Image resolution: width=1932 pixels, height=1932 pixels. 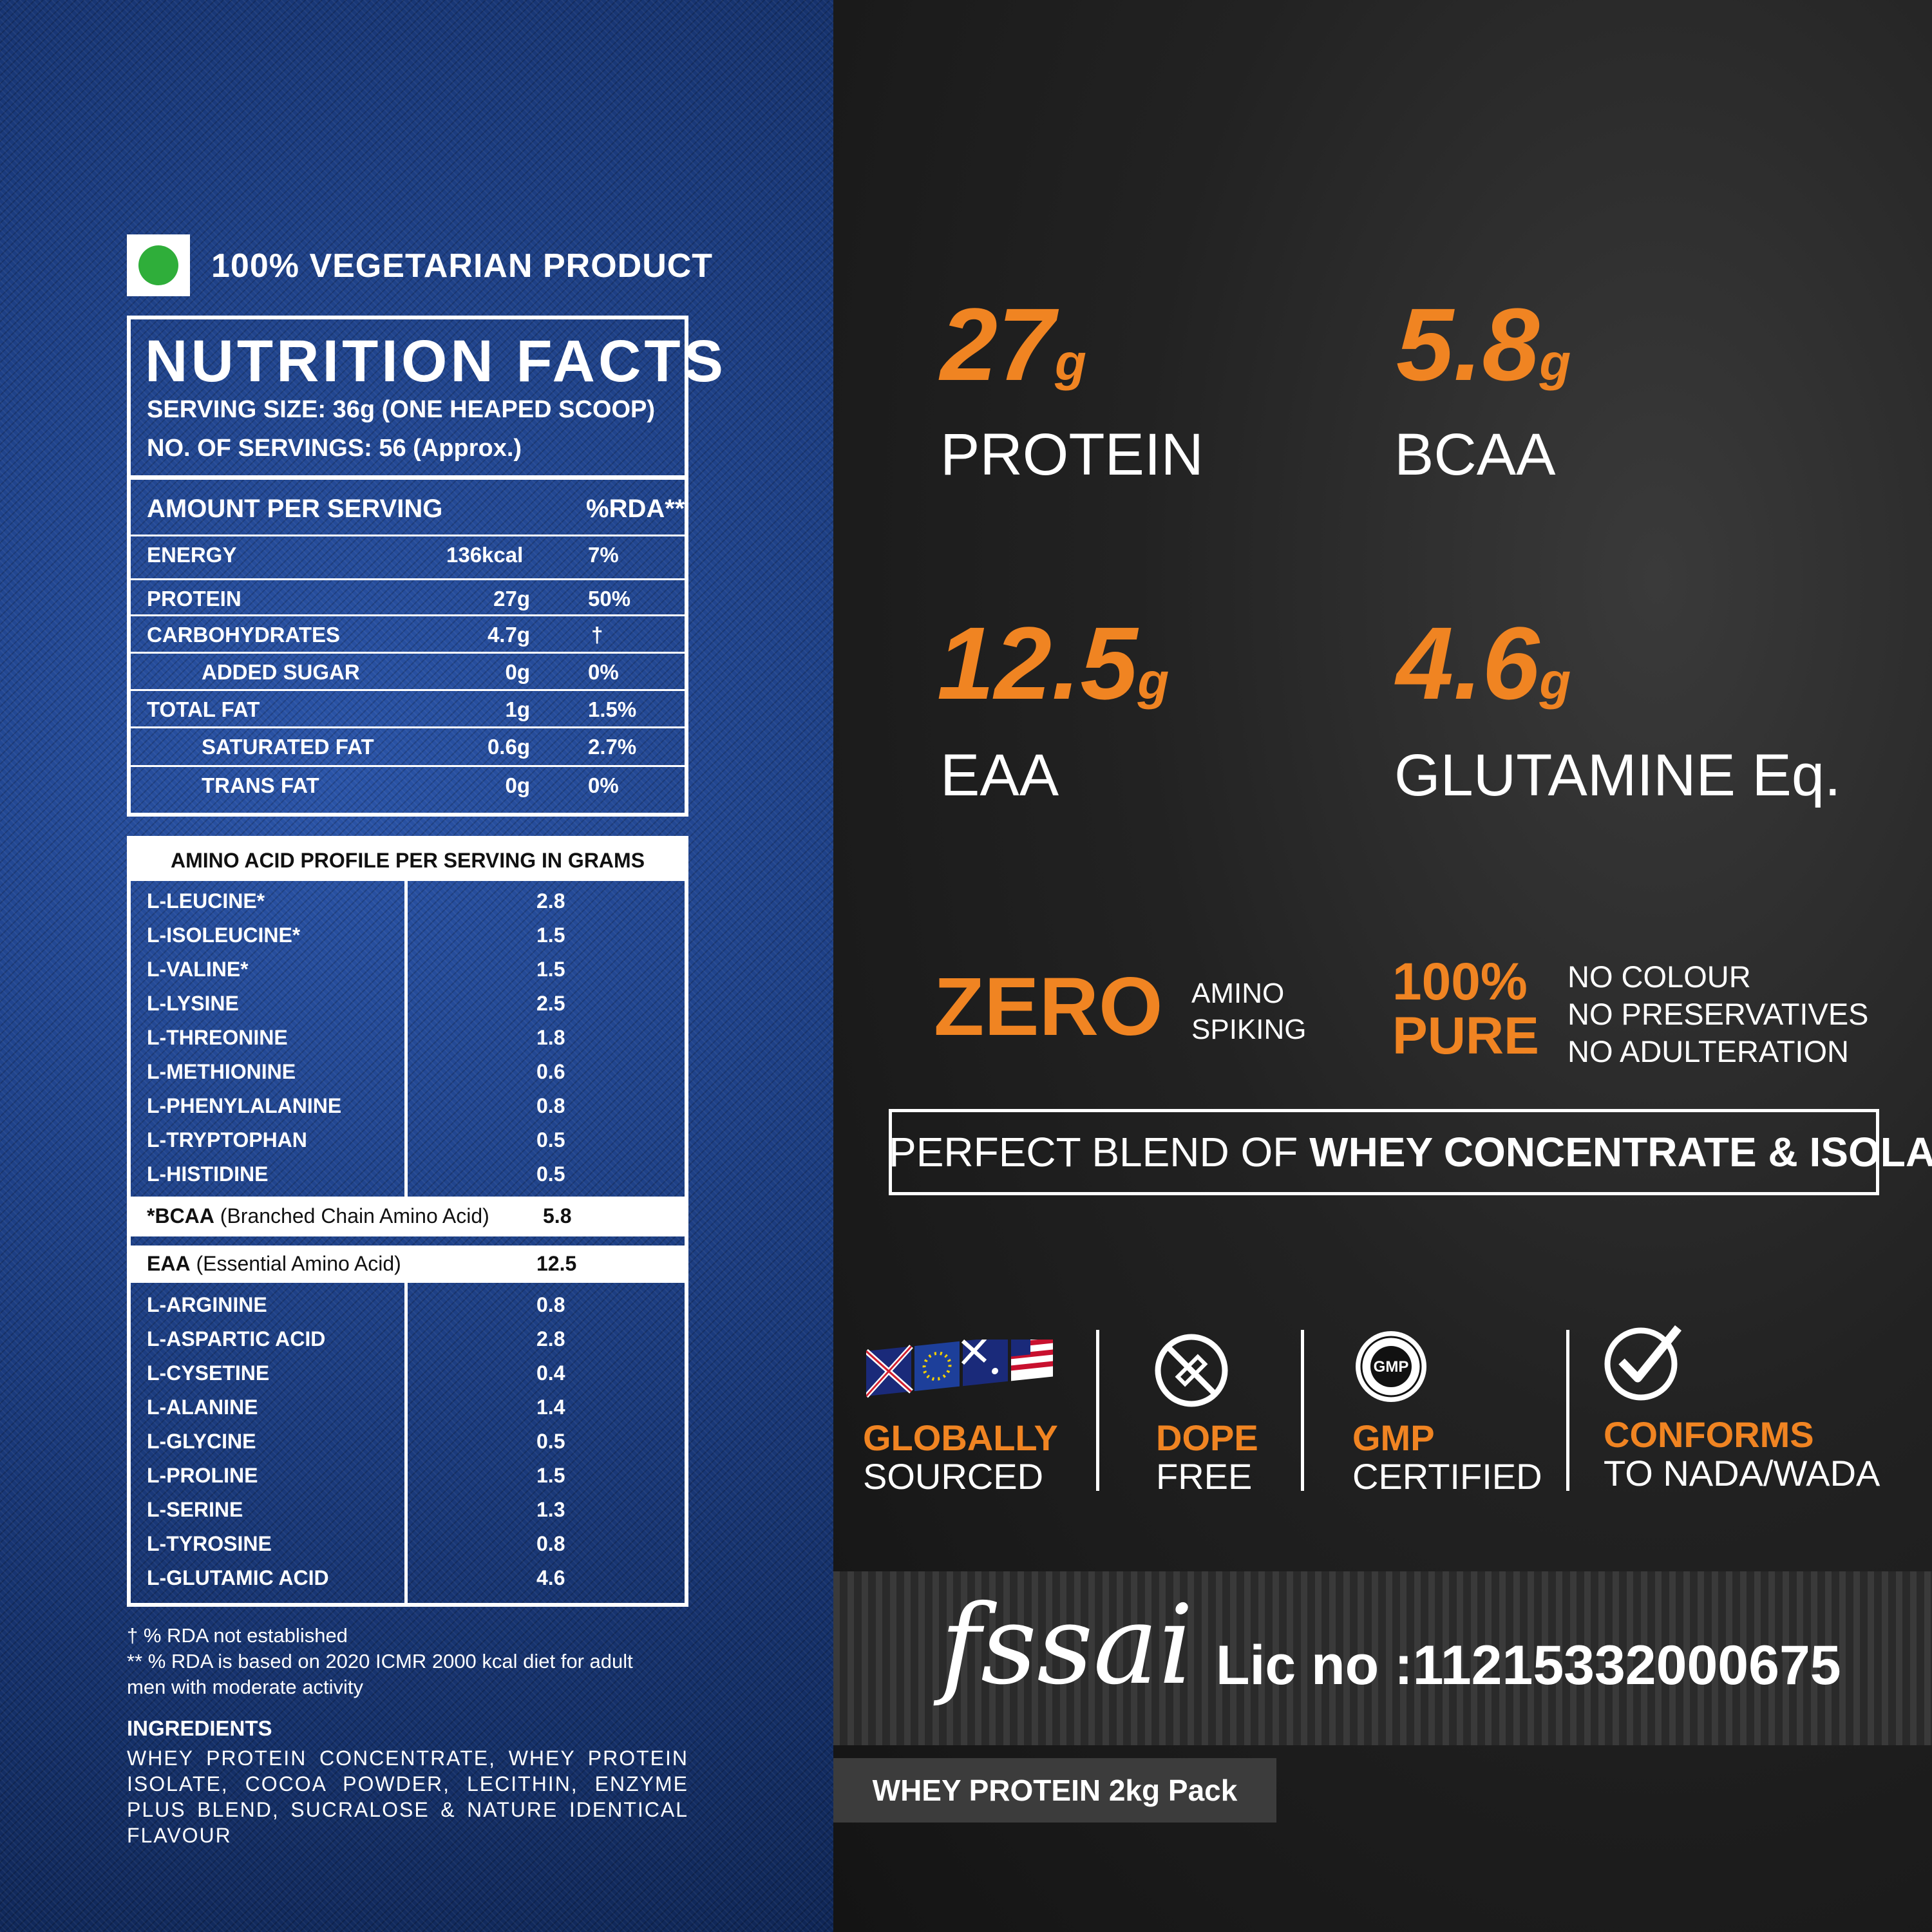 What do you see at coordinates (334, 448) in the screenshot?
I see `servings-count: NO. OF SERVINGS: 56 (Approx.)` at bounding box center [334, 448].